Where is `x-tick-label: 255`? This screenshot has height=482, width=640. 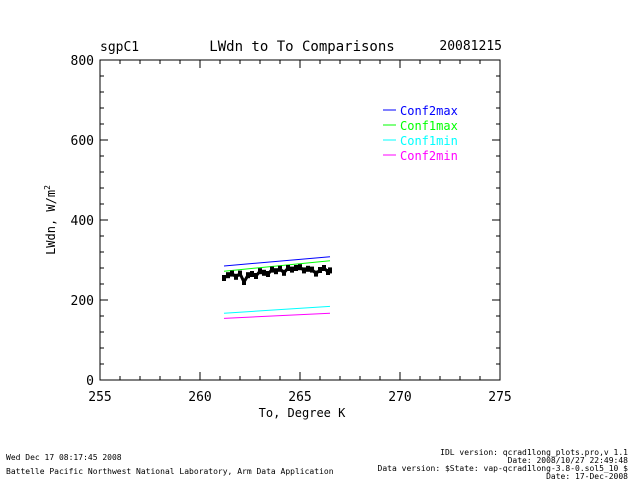
x-tick-label: 255 is located at coordinates (99, 397).